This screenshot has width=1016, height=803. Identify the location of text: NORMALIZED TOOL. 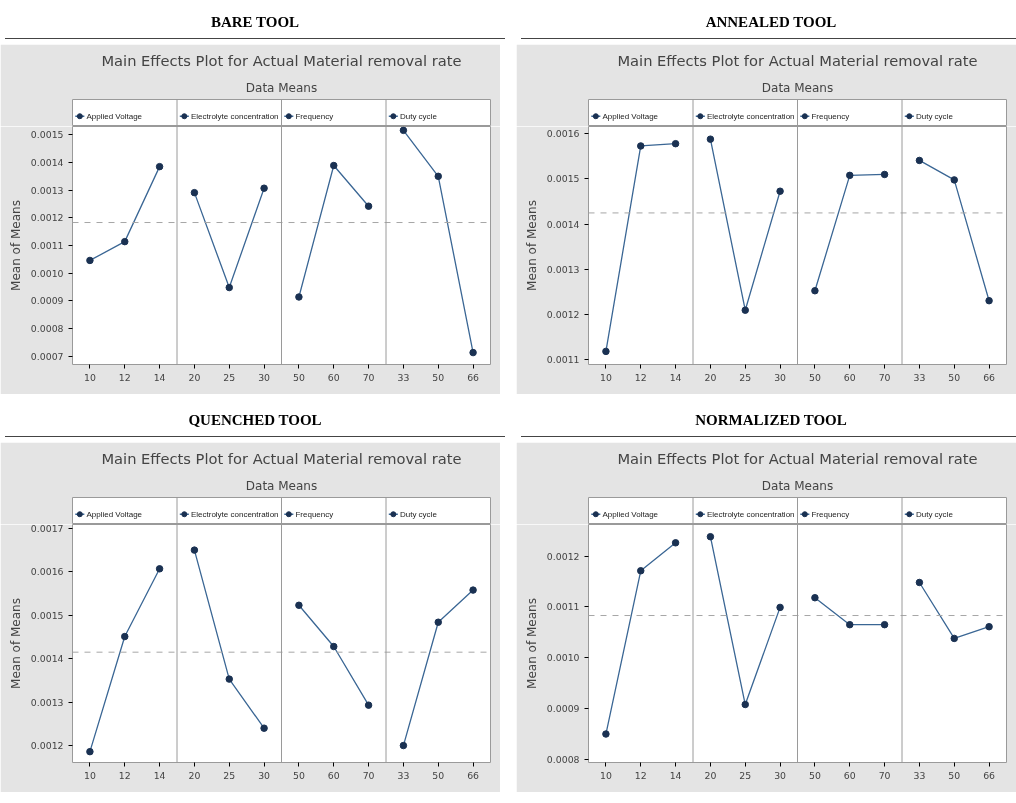
(771, 420).